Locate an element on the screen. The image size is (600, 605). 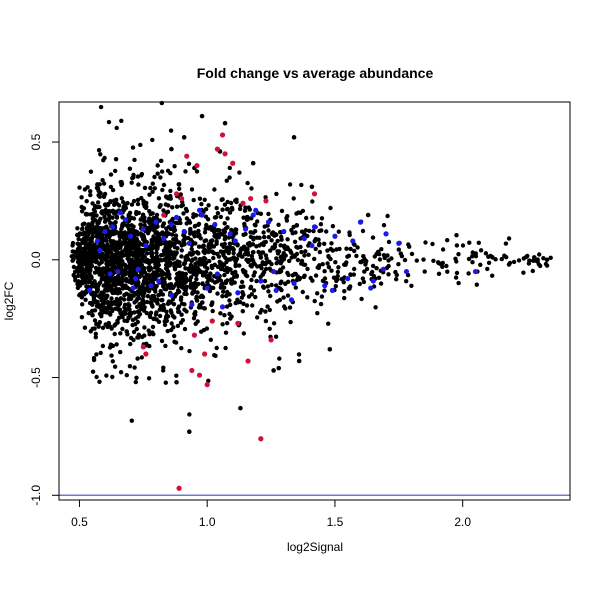
x-axis-label: log2Signal is located at coordinates (315, 547).